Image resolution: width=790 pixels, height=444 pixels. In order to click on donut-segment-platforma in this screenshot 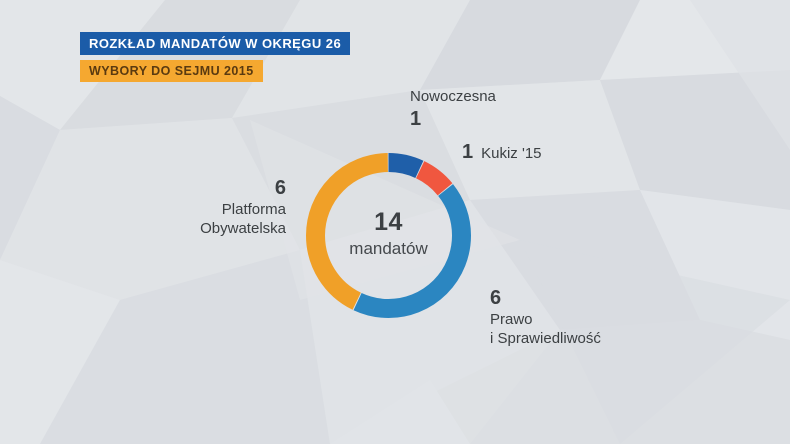, I will do `click(388, 235)`.